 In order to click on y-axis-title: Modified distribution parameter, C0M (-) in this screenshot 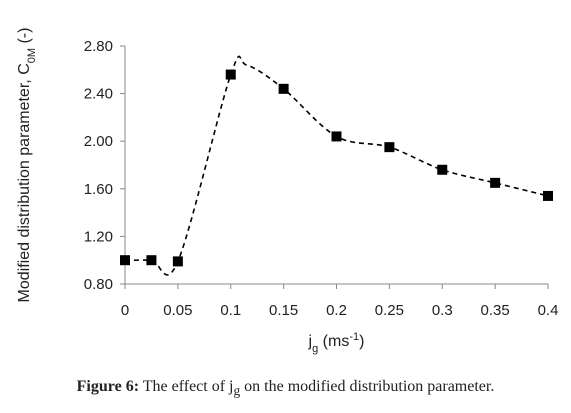, I will do `click(27, 165)`.